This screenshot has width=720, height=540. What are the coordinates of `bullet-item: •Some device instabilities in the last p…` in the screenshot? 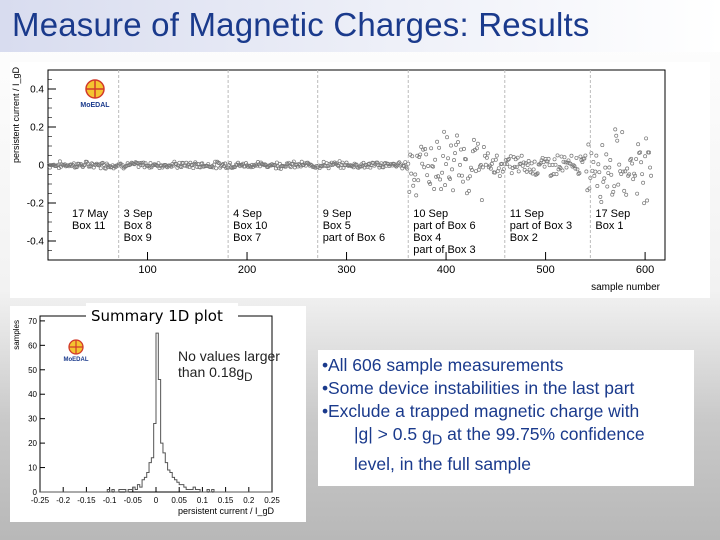 It's located at (478, 388).